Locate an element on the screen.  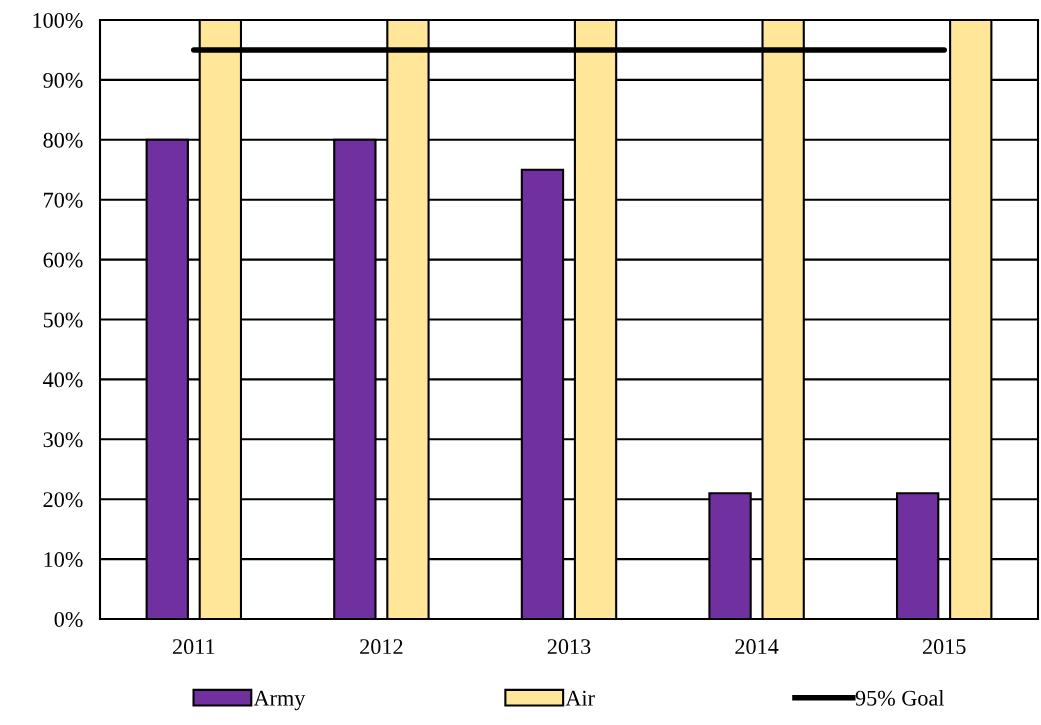
y-tick-label: 70% is located at coordinates (63, 200).